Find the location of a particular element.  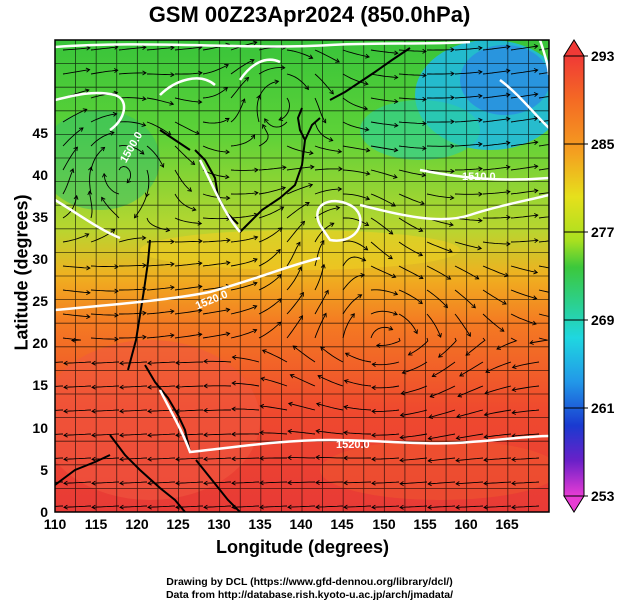

y-tick: 35 is located at coordinates (40, 217).